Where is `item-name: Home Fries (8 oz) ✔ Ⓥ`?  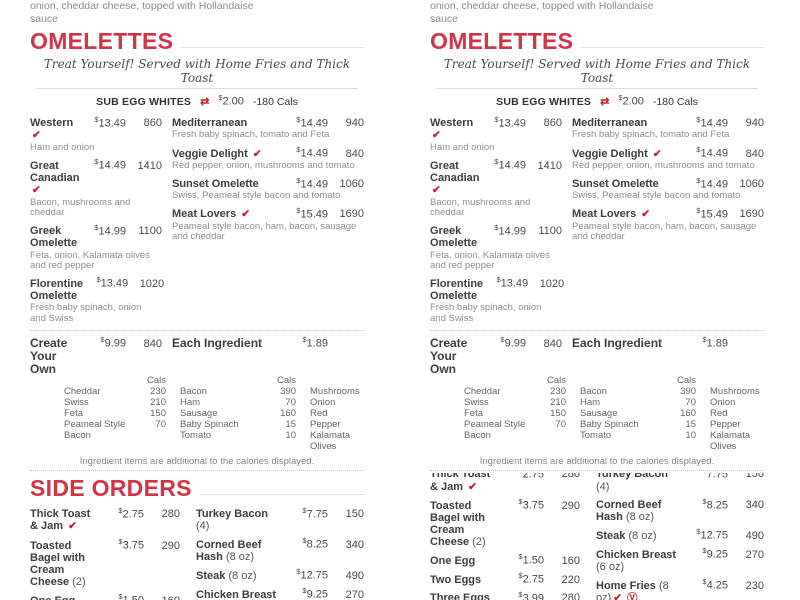
item-name: Home Fries (8 oz) ✔ Ⓥ is located at coordinates (641, 590).